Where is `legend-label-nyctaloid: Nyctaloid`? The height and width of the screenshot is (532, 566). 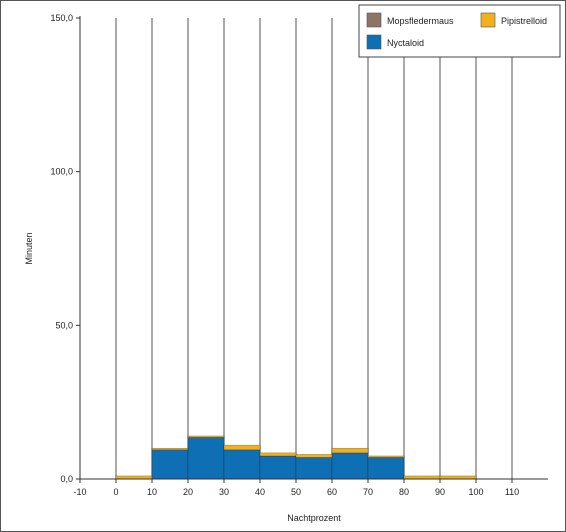
legend-label-nyctaloid: Nyctaloid is located at coordinates (405, 43).